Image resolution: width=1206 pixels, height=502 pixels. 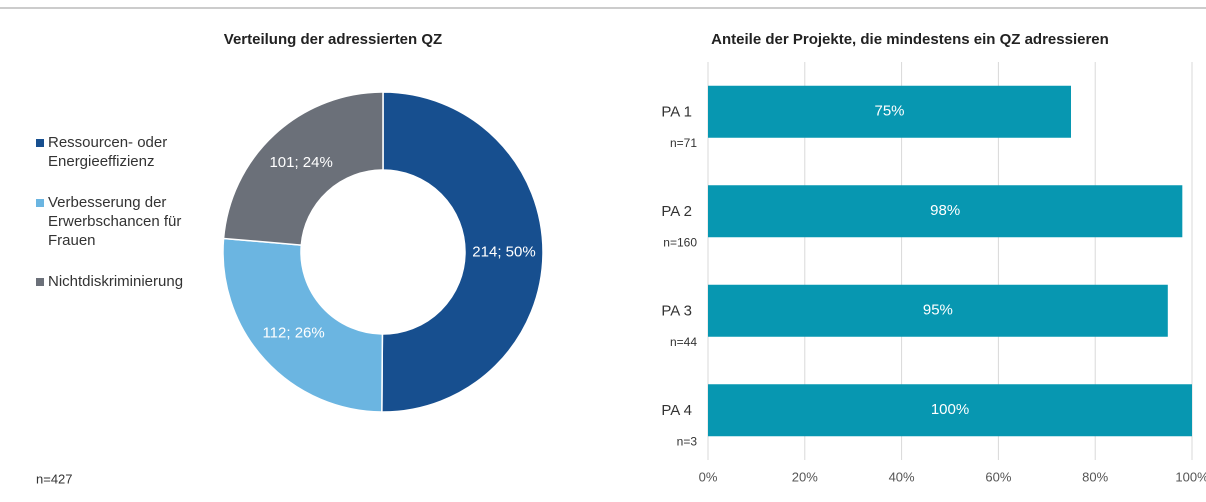 I want to click on annotation: n=71, so click(x=683, y=143).